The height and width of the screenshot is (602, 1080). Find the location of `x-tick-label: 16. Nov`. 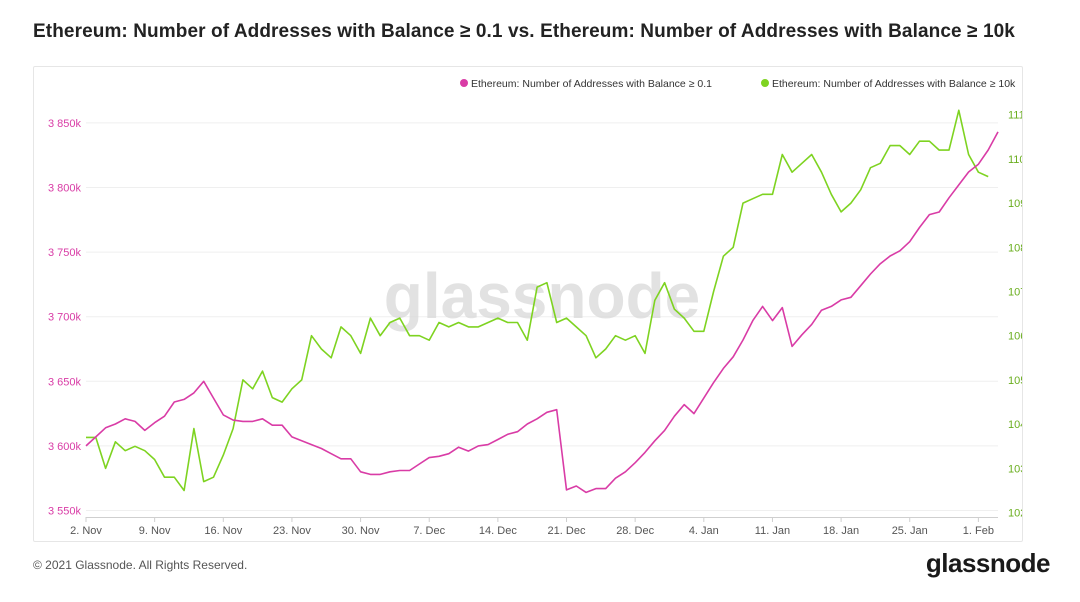

x-tick-label: 16. Nov is located at coordinates (223, 531).